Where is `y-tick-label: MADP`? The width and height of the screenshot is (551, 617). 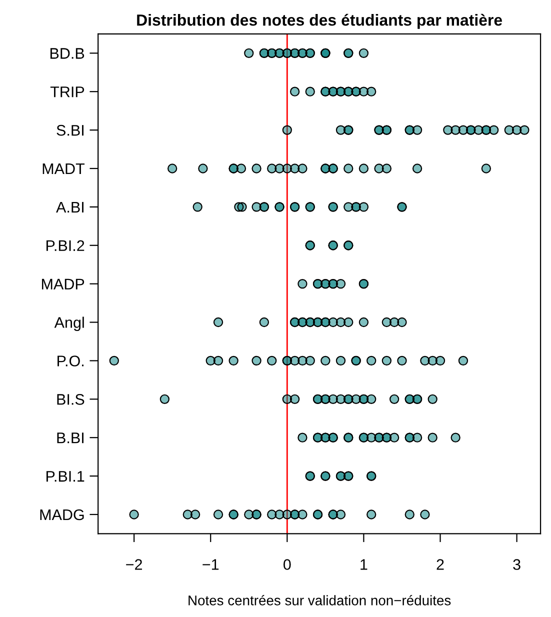 y-tick-label: MADP is located at coordinates (63, 284).